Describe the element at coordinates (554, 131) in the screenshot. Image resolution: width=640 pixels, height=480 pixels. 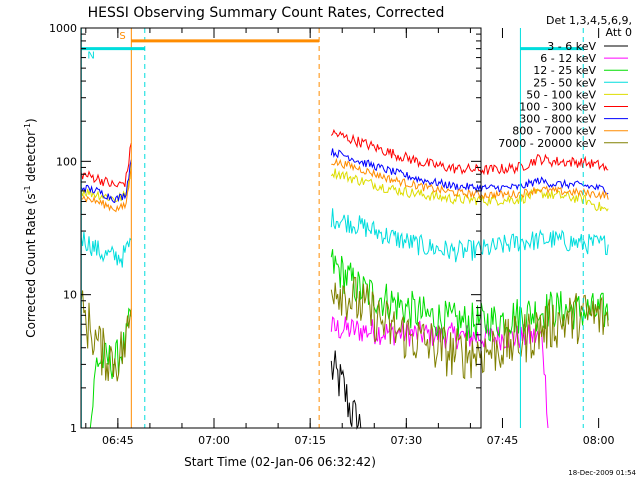
I see `legend-label-7: 800 - 7000 keV` at that location.